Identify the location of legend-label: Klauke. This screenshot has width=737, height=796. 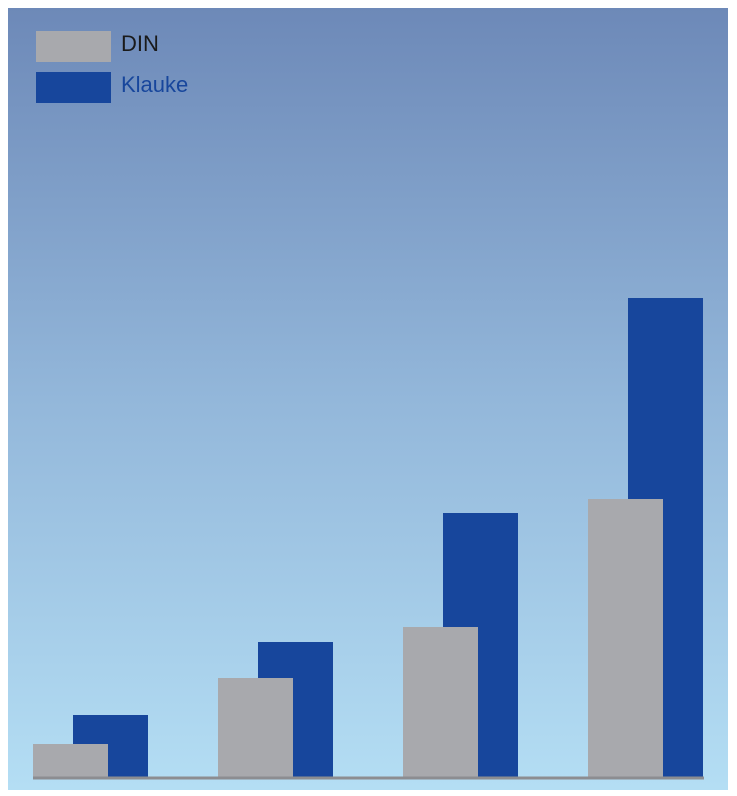
(154, 84).